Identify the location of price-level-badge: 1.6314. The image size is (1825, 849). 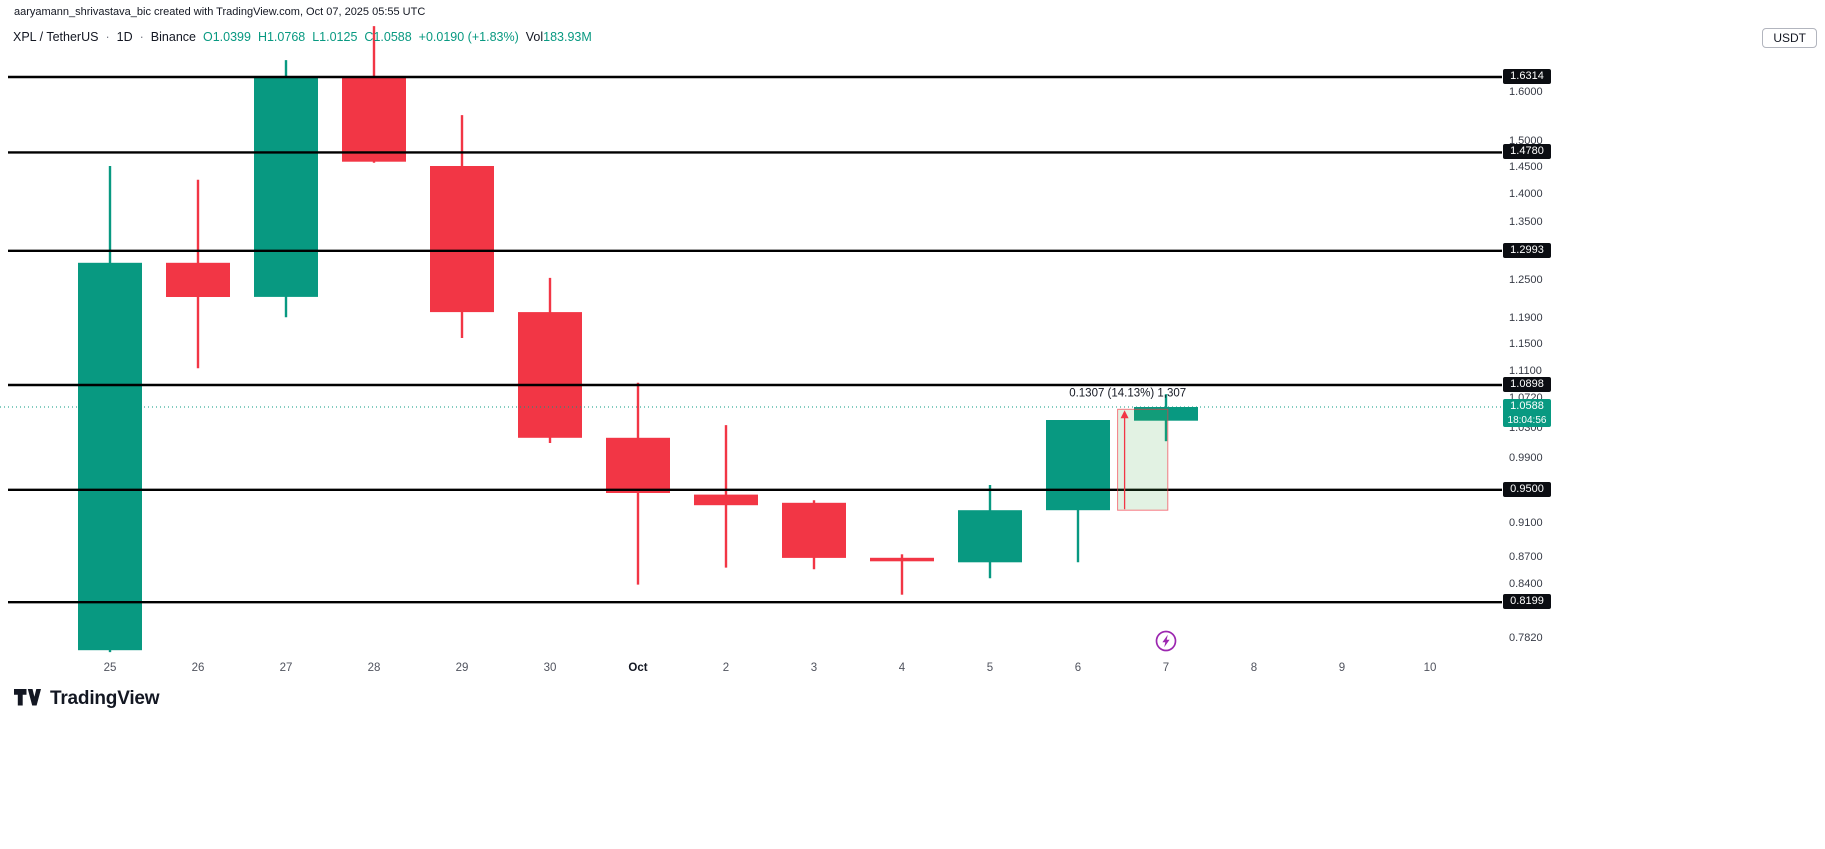
(1527, 76).